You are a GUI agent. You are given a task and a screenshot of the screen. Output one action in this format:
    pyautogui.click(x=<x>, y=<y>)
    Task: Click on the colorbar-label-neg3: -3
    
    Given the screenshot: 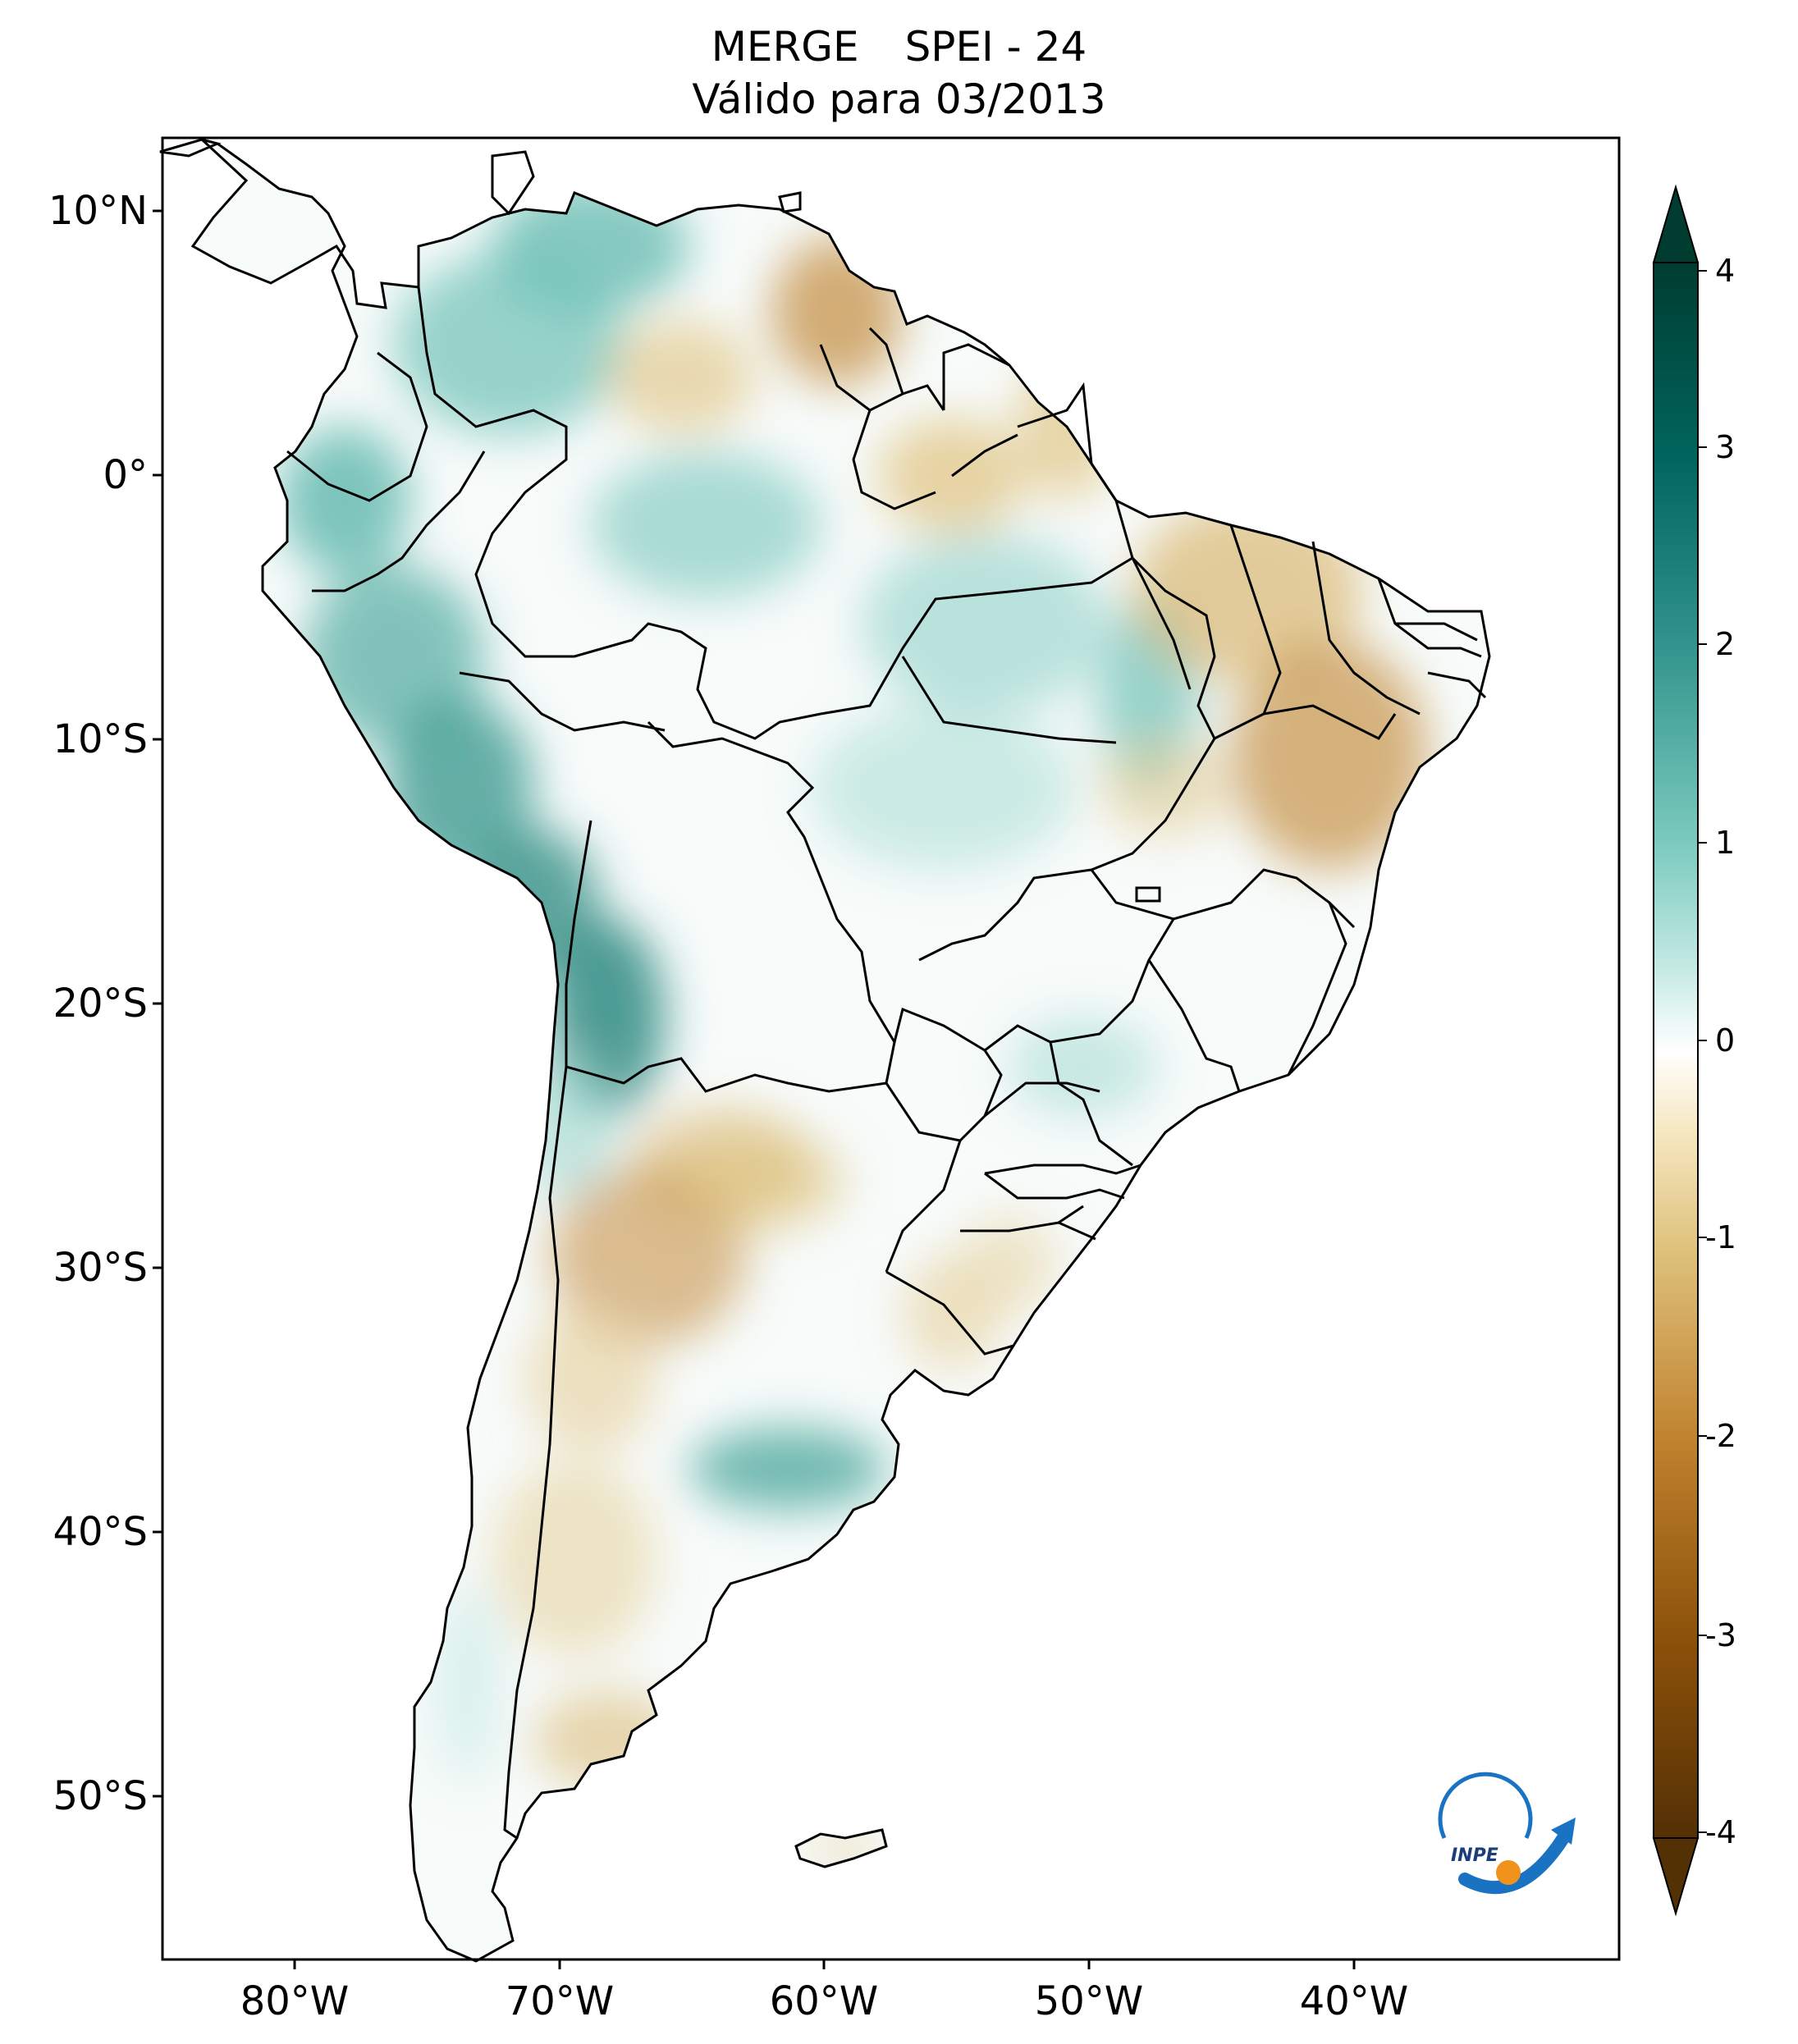 What is the action you would take?
    pyautogui.click(x=1720, y=1635)
    